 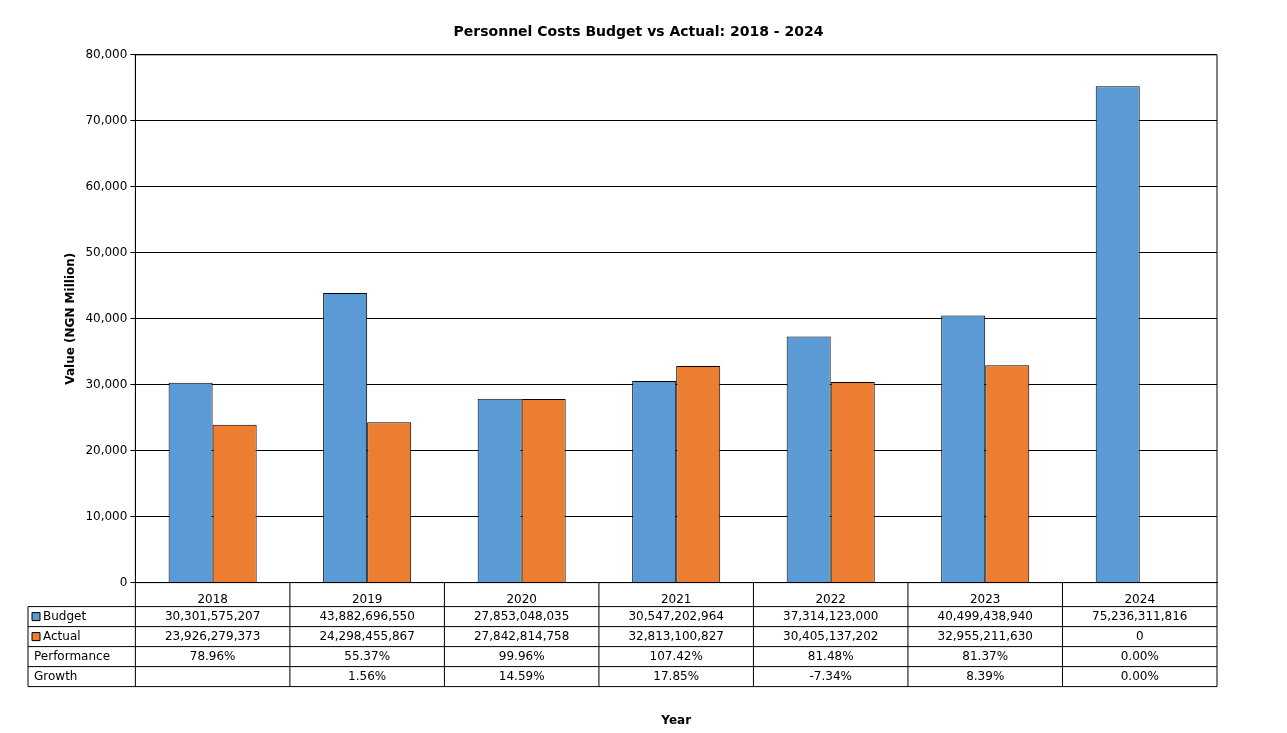 I want to click on y-tick-label: 40,000, so click(x=106, y=317).